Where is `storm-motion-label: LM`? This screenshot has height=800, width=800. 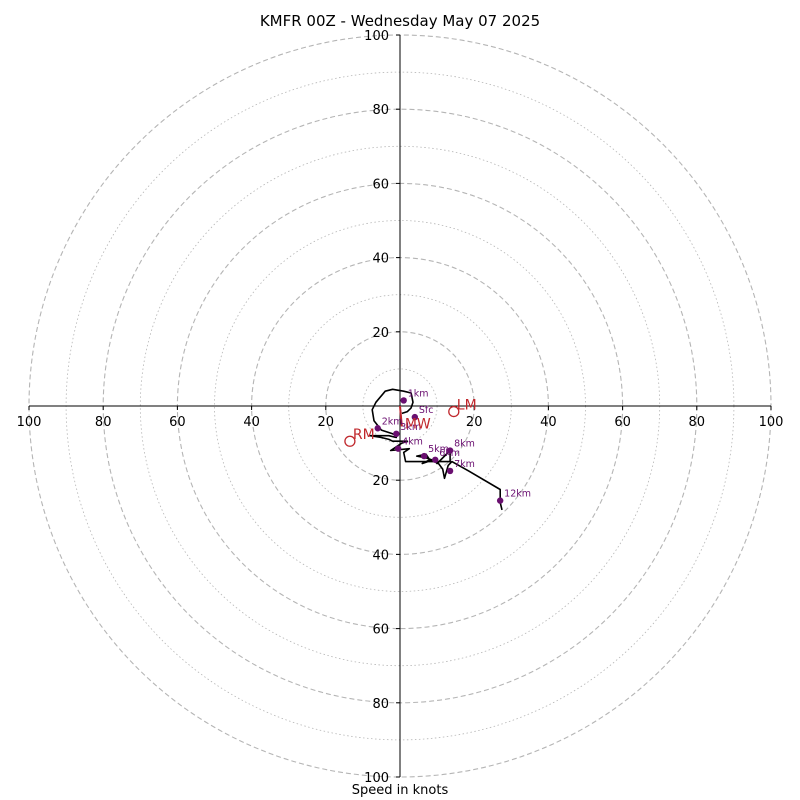
storm-motion-label: LM is located at coordinates (467, 406).